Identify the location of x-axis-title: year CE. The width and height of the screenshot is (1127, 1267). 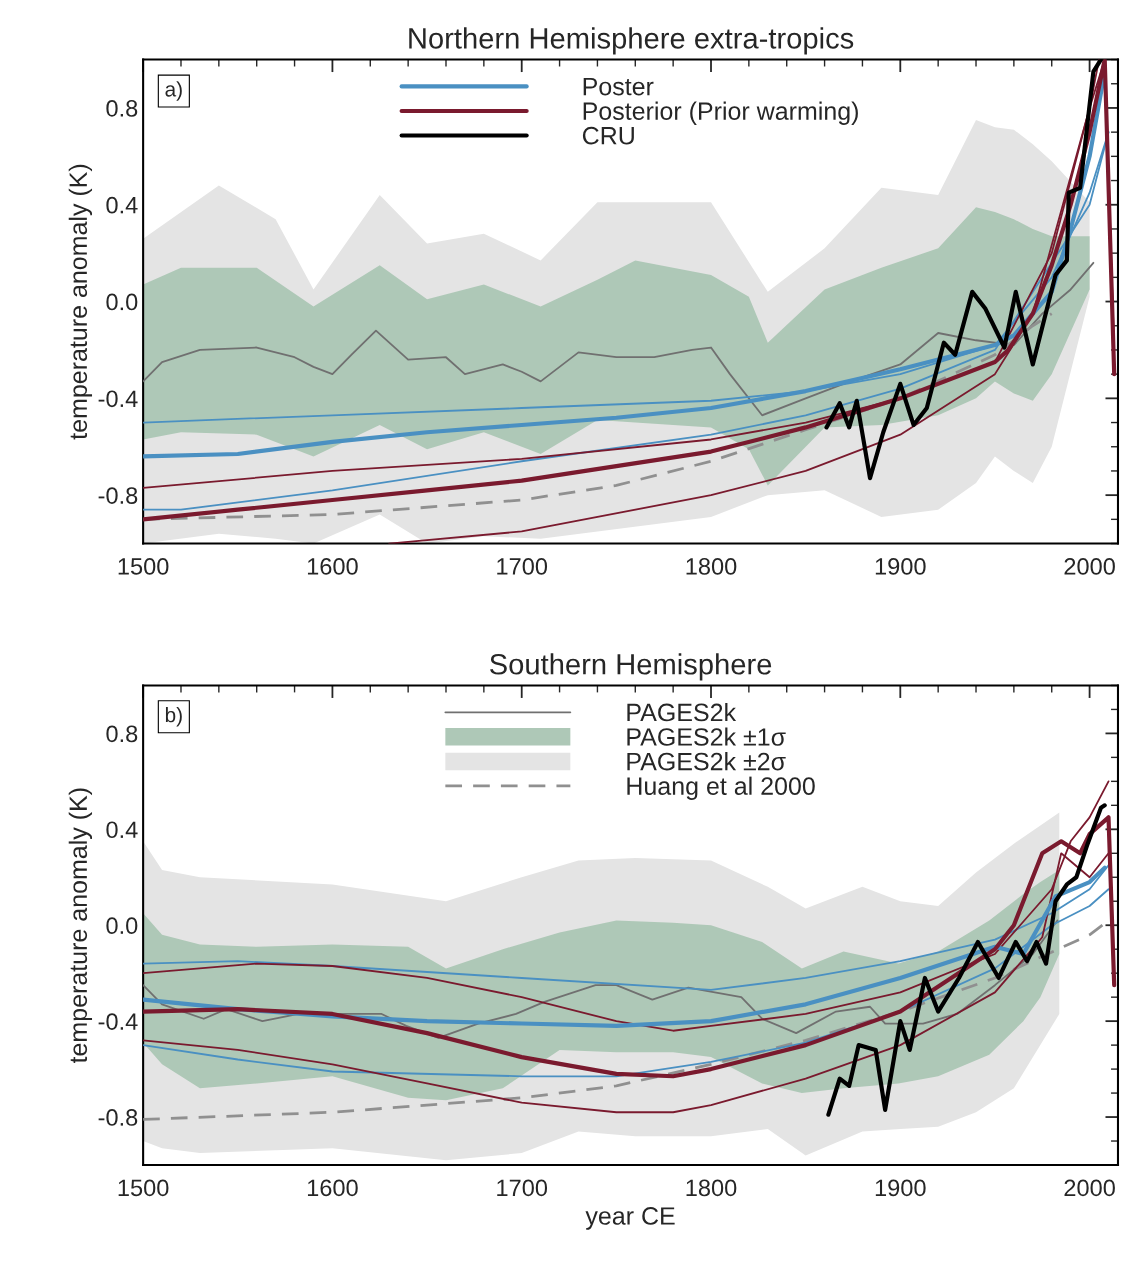
(630, 1218).